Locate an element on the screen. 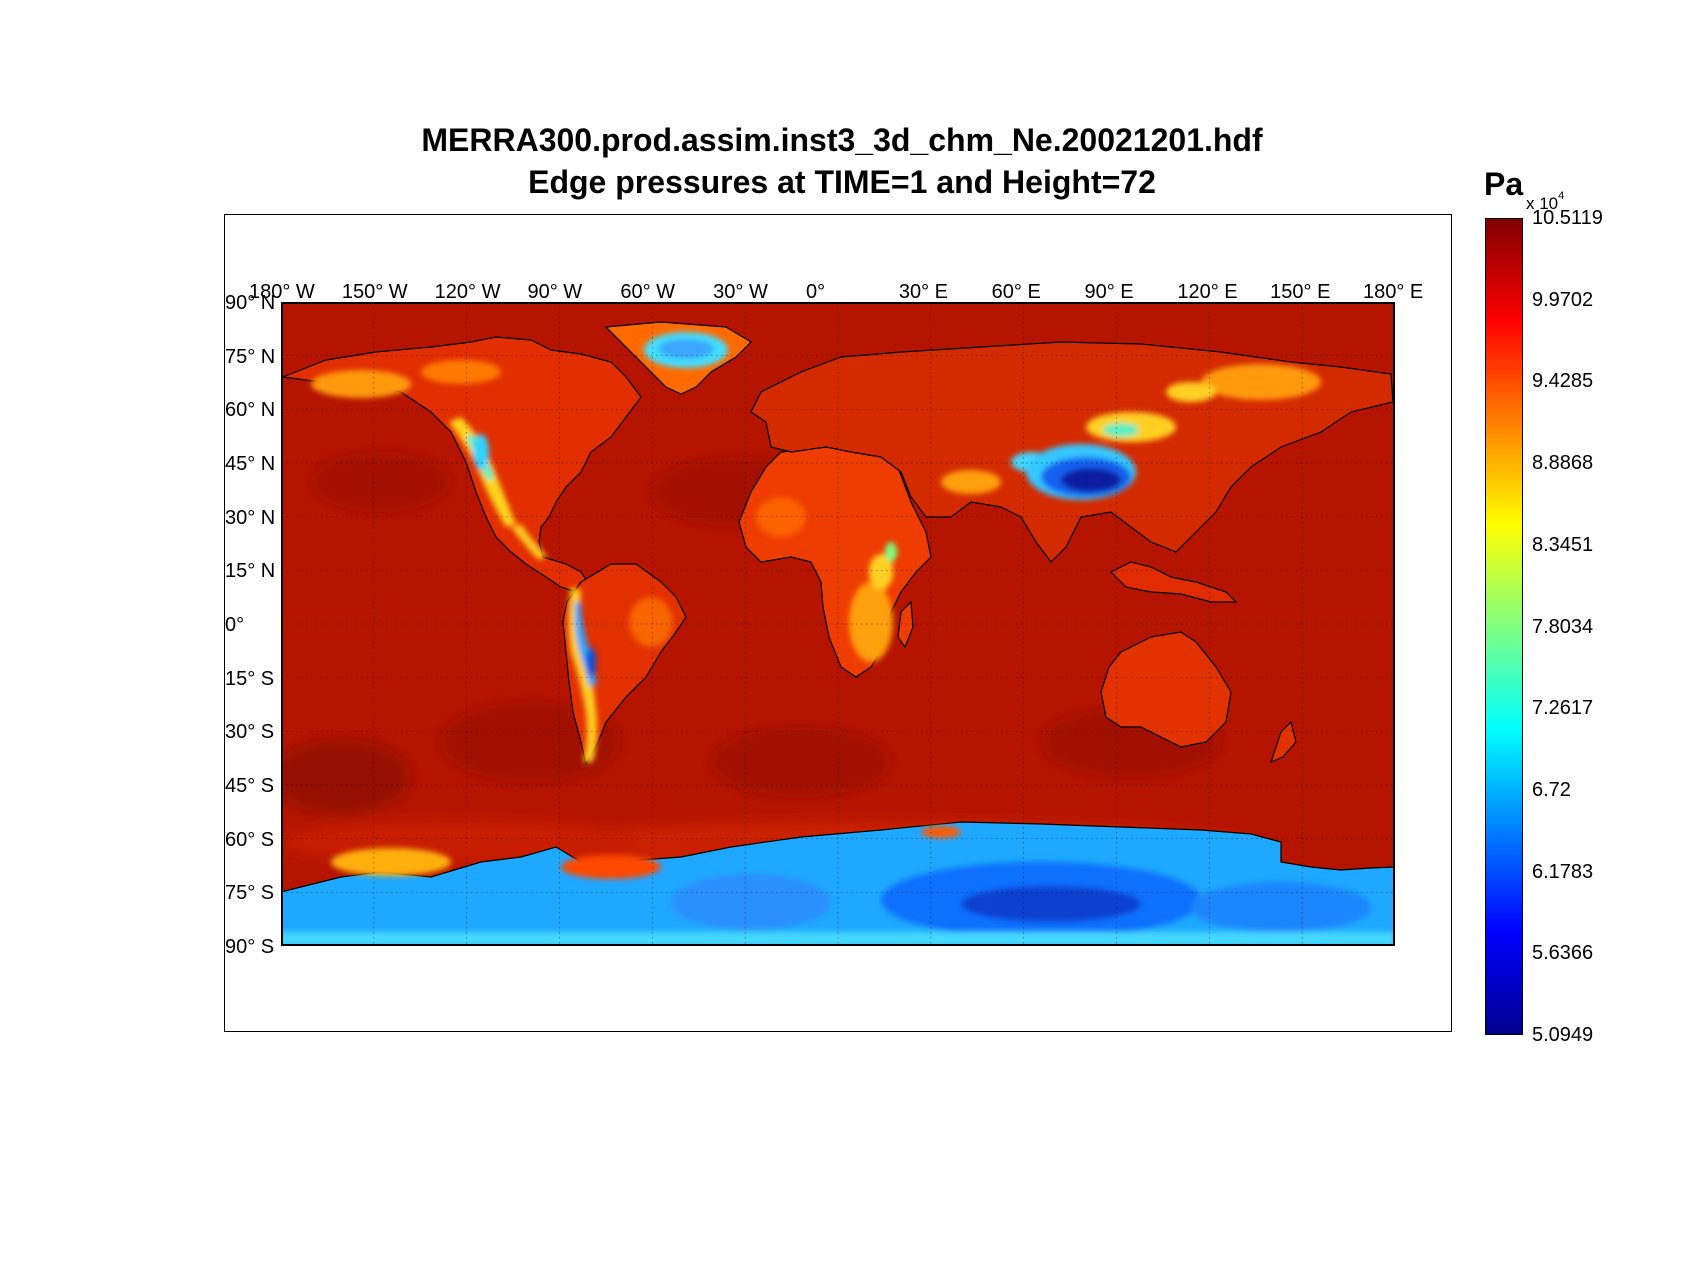 The image size is (1707, 1280). longitude-label: 60° E is located at coordinates (1016, 292).